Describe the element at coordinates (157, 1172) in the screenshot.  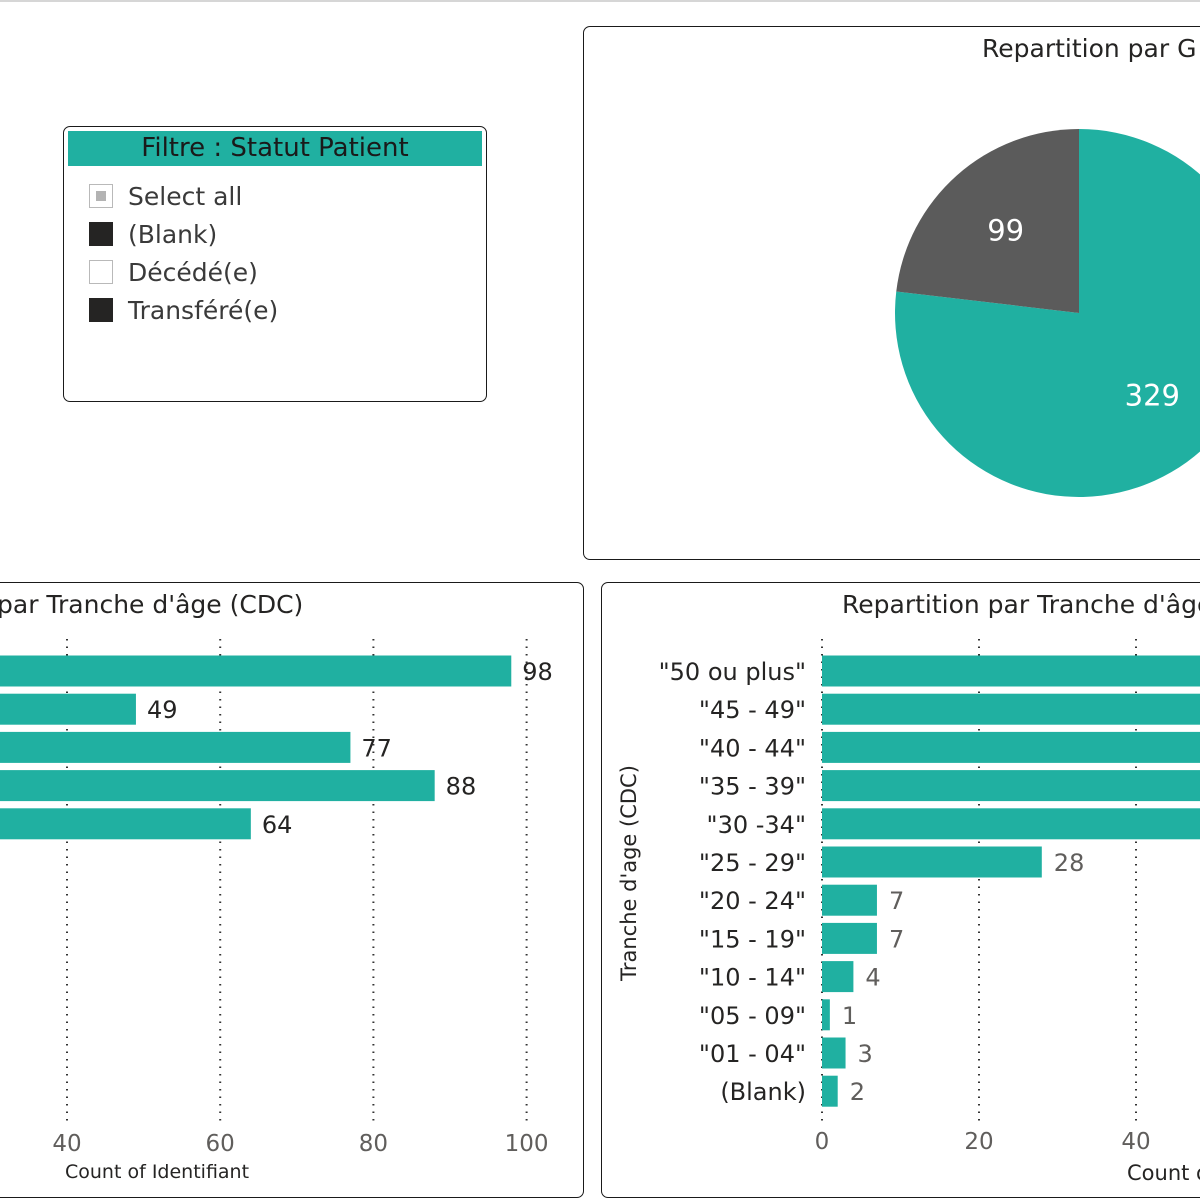
I see `left-x-axis-title: Count of Identifiant` at that location.